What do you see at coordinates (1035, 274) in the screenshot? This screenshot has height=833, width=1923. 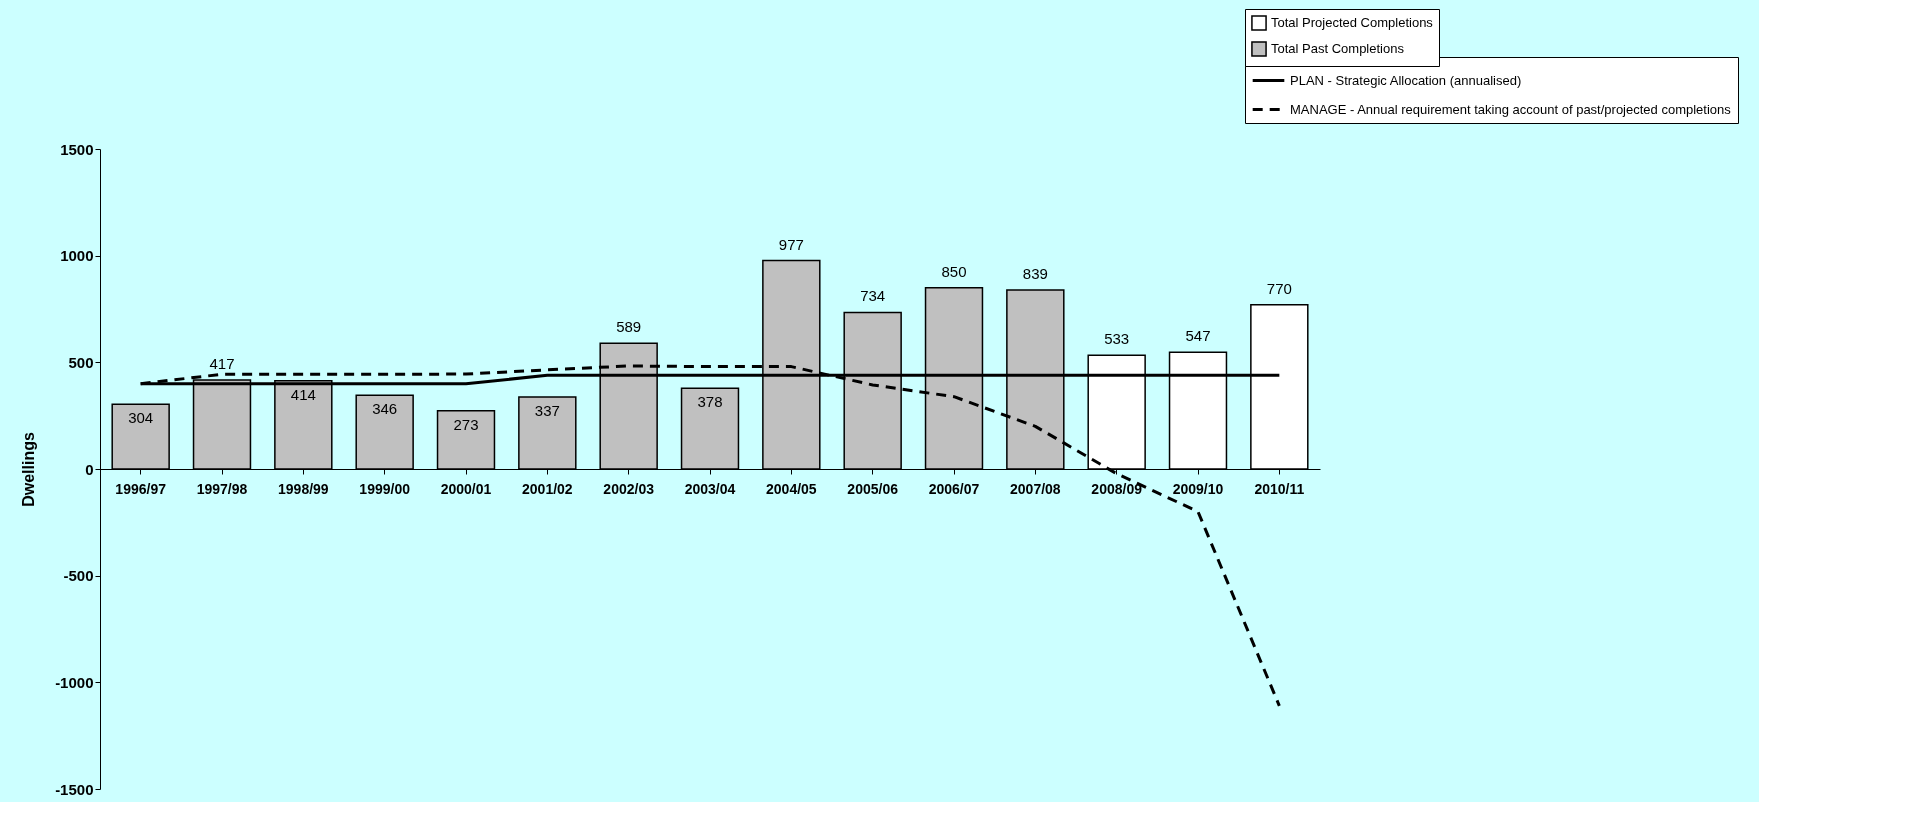 I see `data-label: 839` at bounding box center [1035, 274].